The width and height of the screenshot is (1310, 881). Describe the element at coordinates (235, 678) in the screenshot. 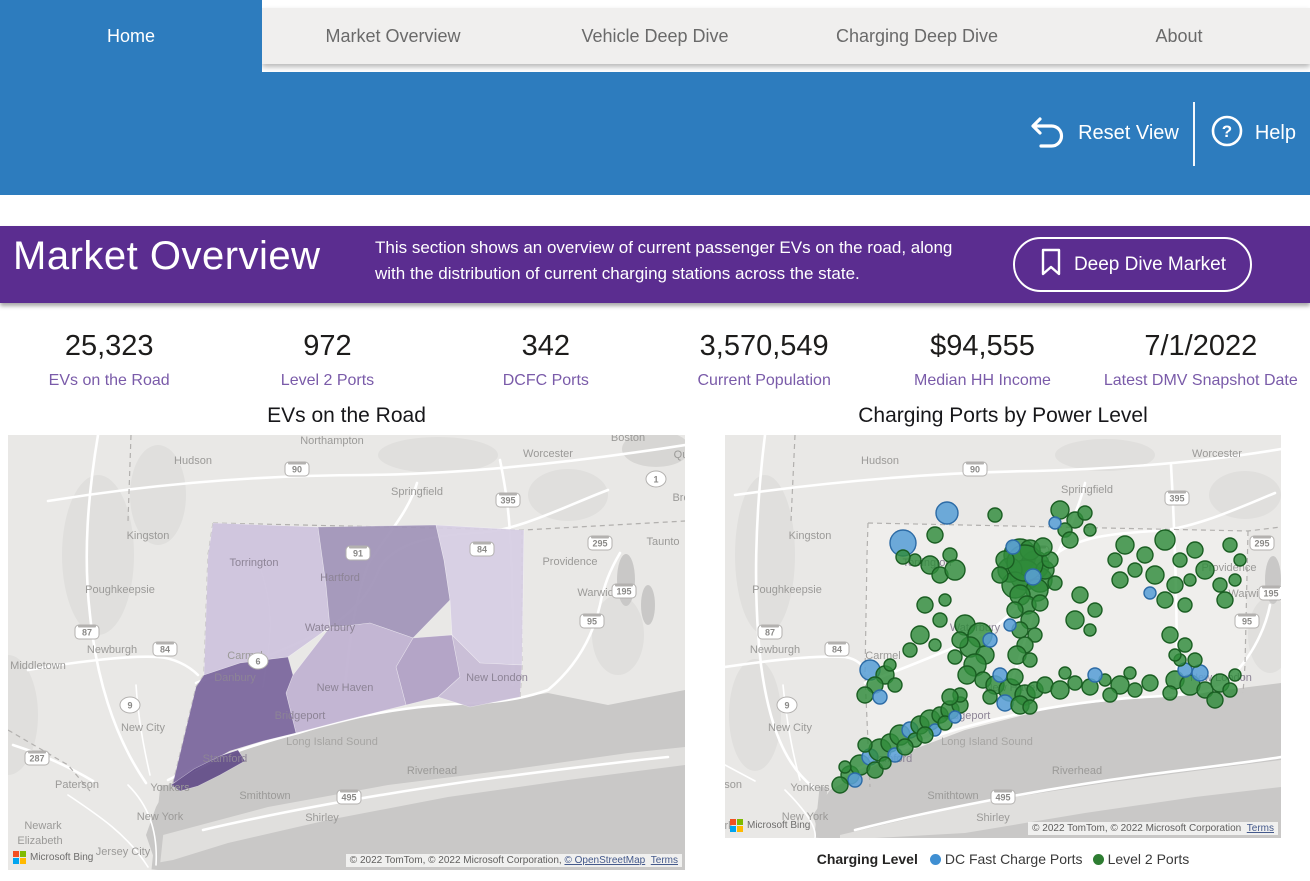

I see `svg-text: Danbury` at that location.